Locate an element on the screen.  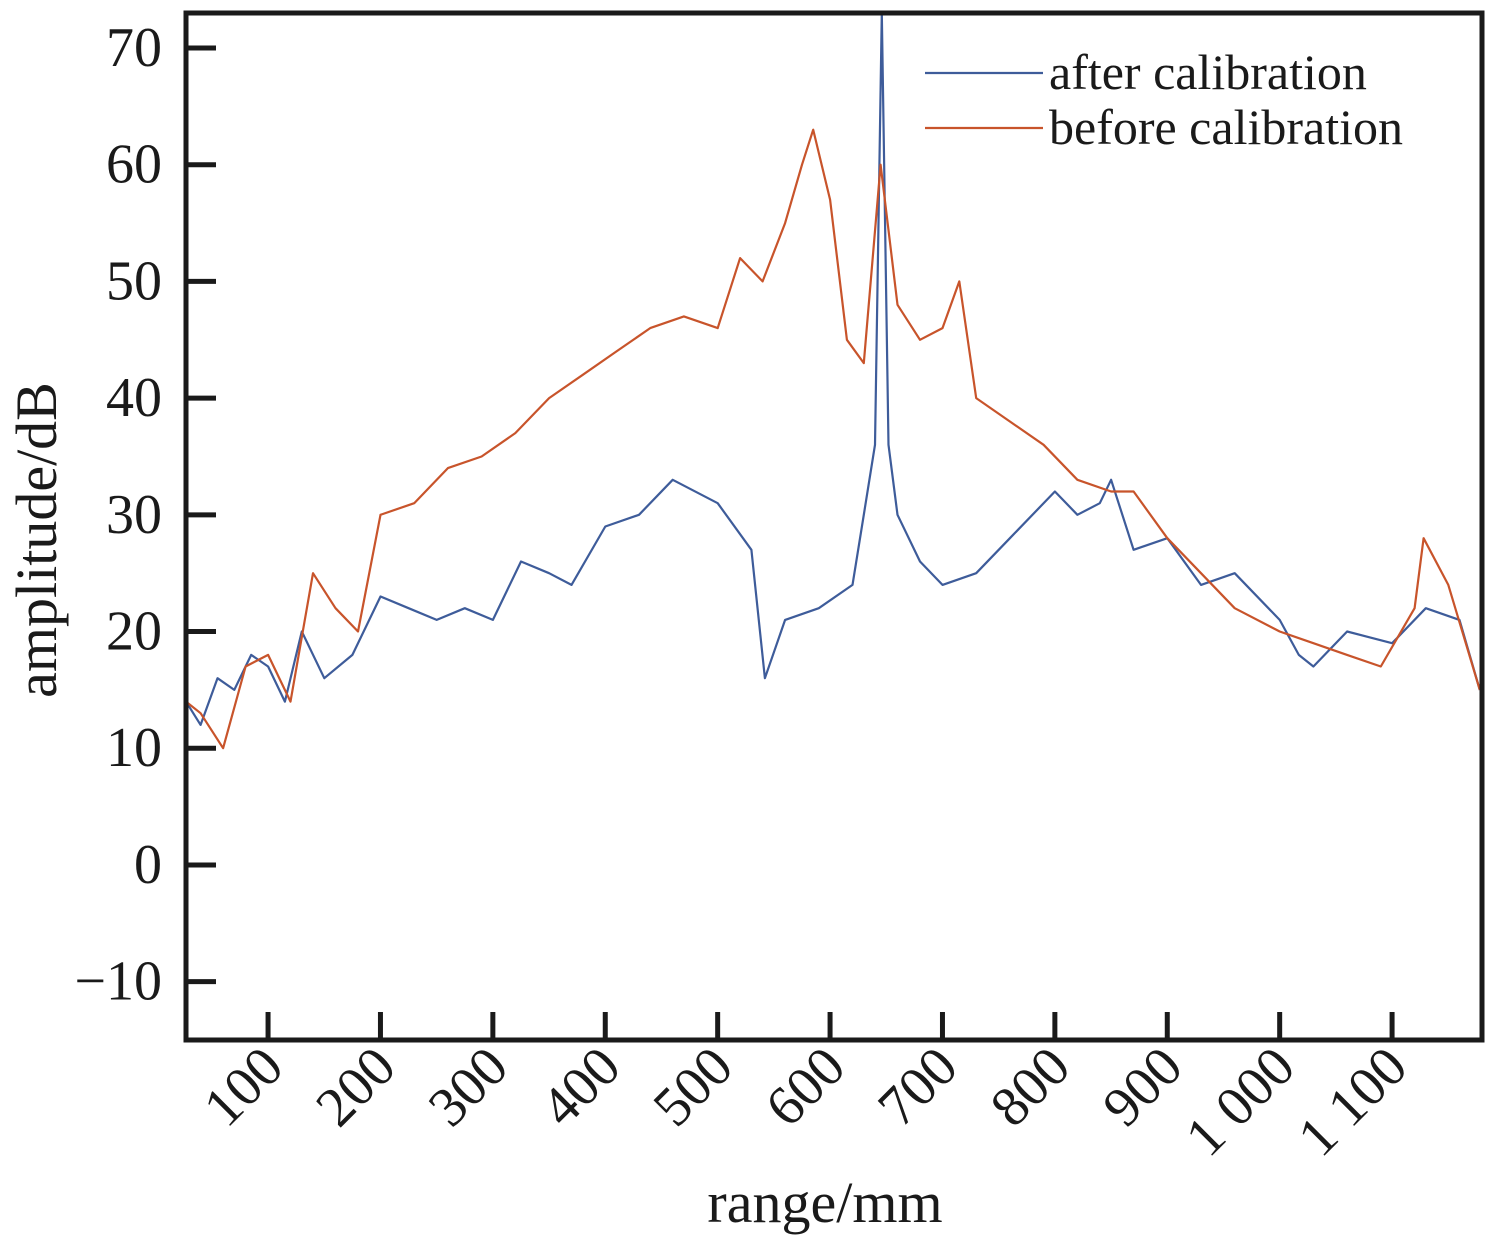
x-tick-label: 100 is located at coordinates (243, 1086).